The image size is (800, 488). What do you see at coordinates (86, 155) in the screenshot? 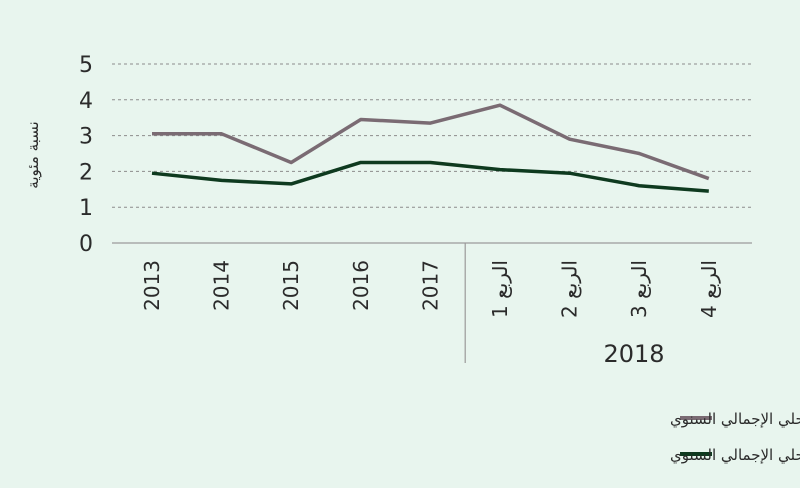
I see `y-tick-labels: 0 1 2 3 4 5` at bounding box center [86, 155].